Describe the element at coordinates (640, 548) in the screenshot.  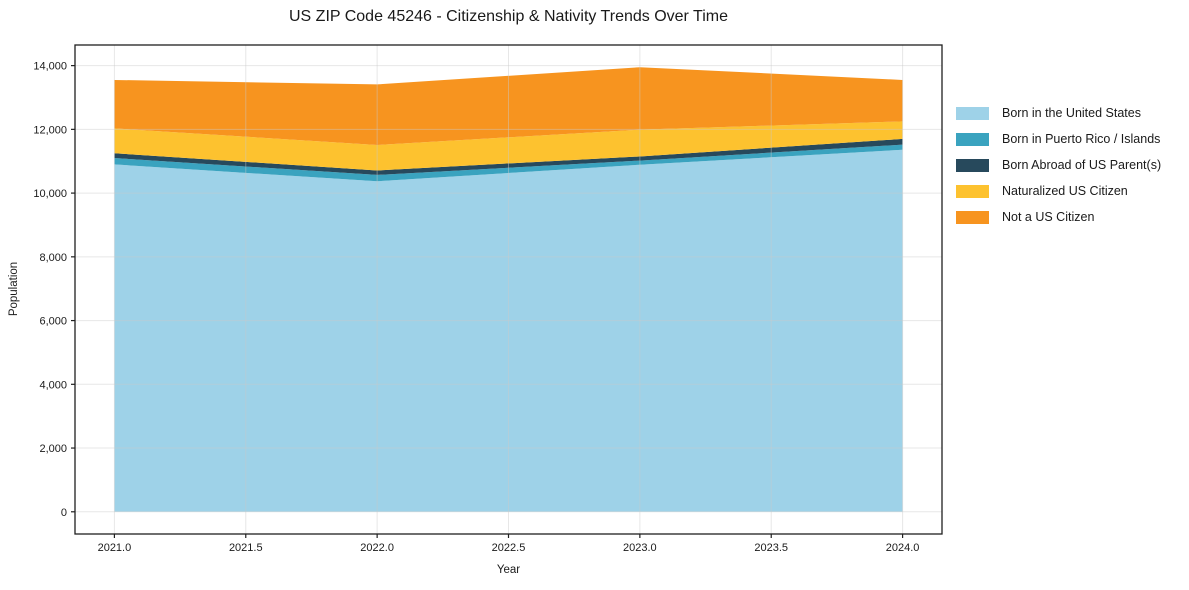
I see `x-tick-label: 2023.0` at that location.